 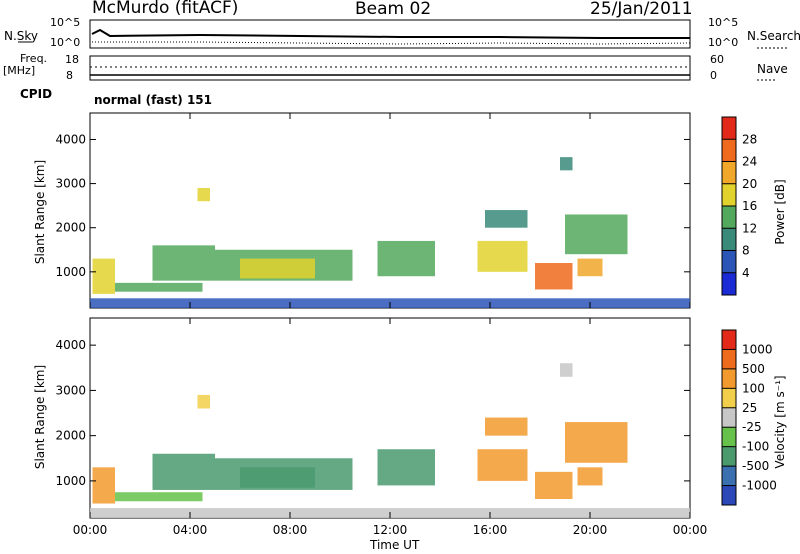 I want to click on colorbar-tick-label: -25, so click(x=752, y=427).